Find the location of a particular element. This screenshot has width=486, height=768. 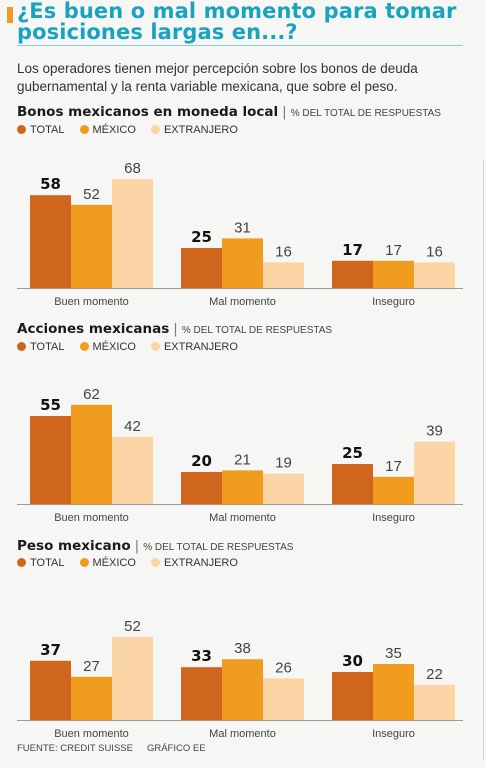

value-label-mexico: 35 is located at coordinates (393, 653).